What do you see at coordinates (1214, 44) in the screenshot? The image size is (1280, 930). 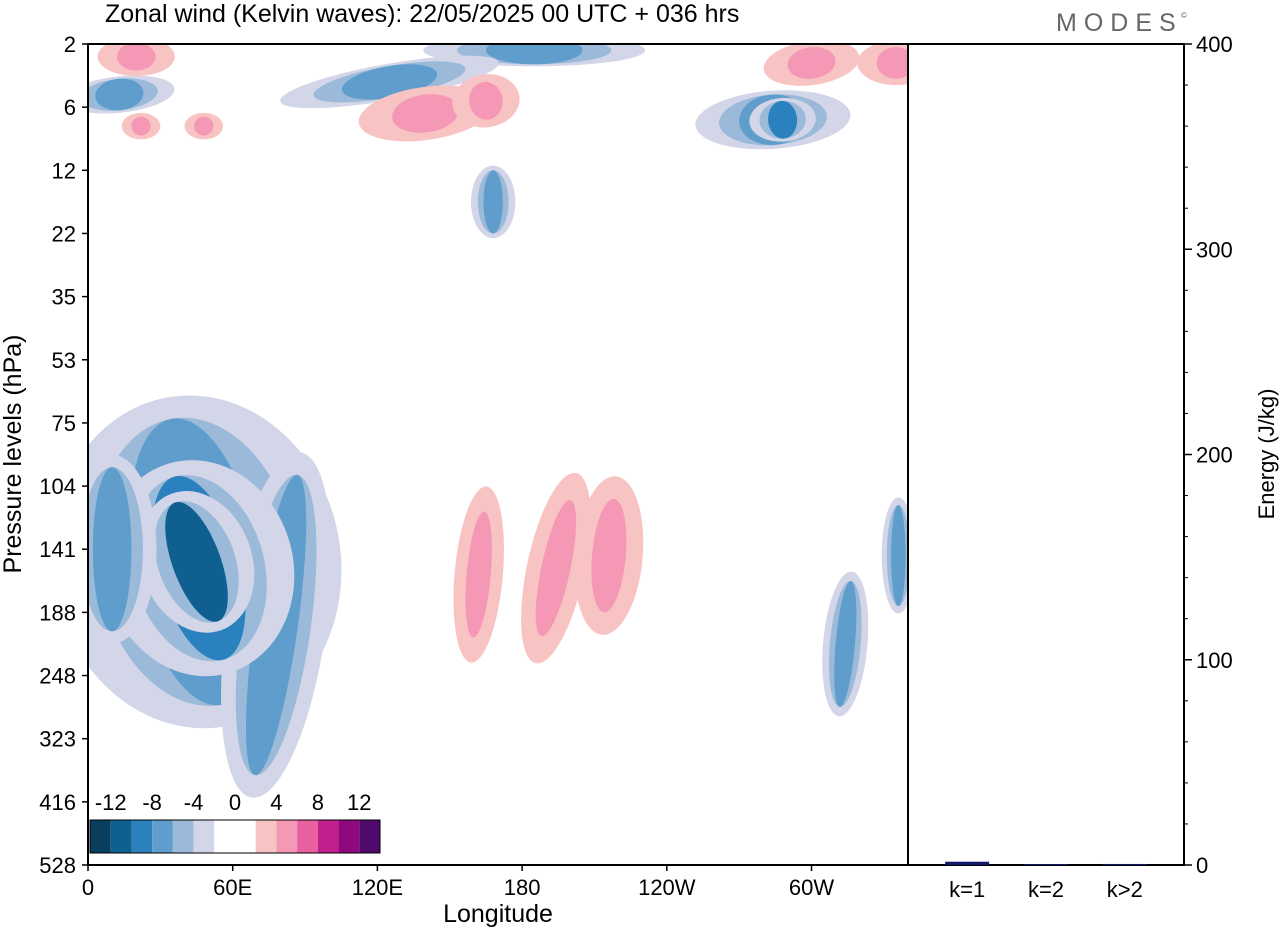 I see `energy-tick-label: 400` at bounding box center [1214, 44].